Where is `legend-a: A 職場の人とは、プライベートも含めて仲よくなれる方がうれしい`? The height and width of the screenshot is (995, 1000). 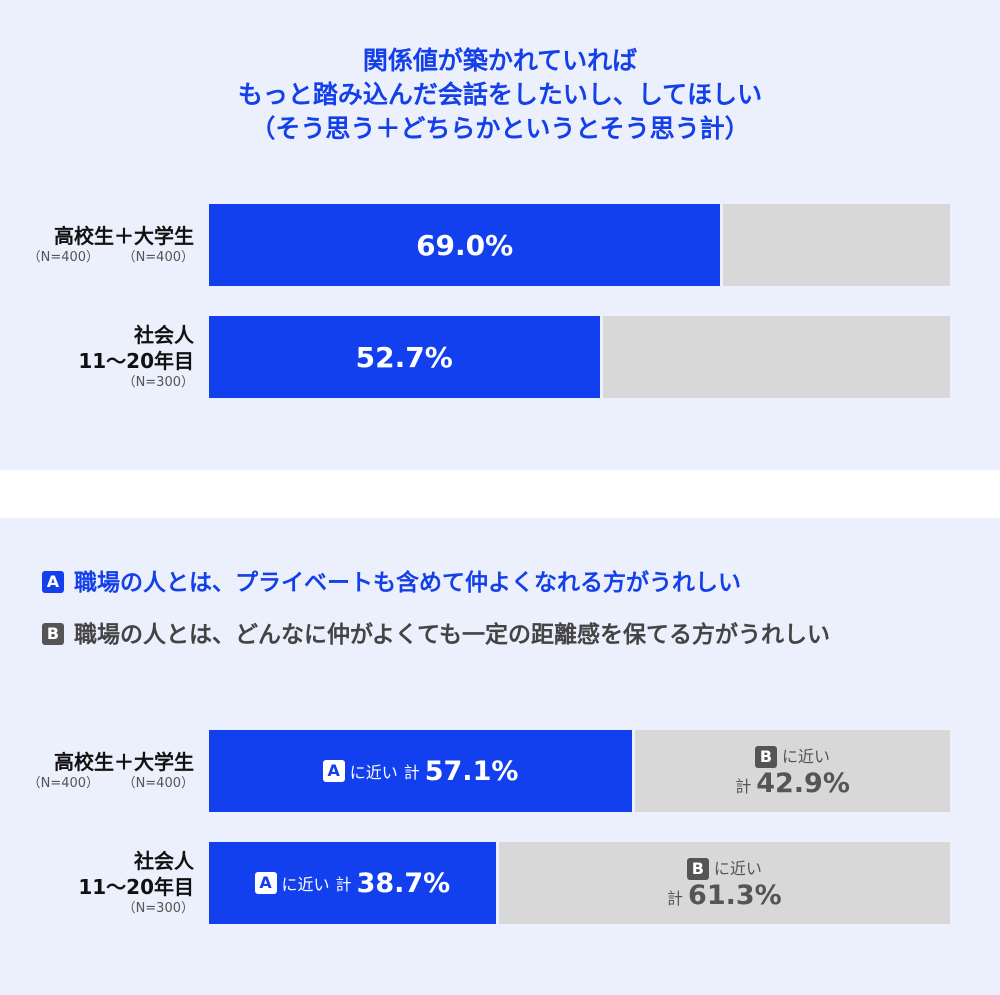 legend-a: A 職場の人とは、プライベートも含めて仲よくなれる方がうれしい is located at coordinates (391, 583).